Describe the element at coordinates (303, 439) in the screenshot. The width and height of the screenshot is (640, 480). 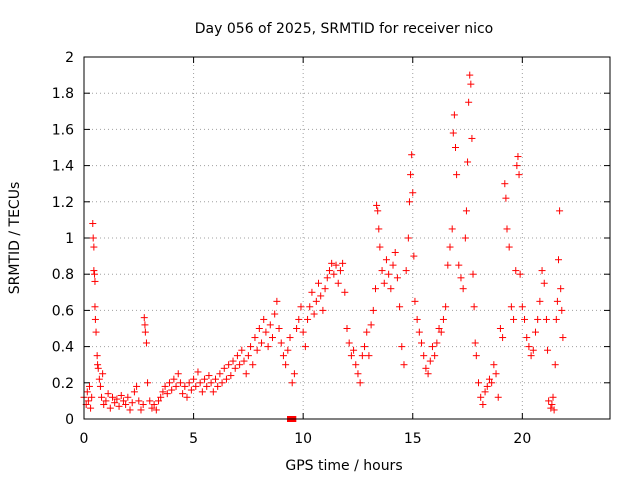
I see `x-tick-label: 10` at that location.